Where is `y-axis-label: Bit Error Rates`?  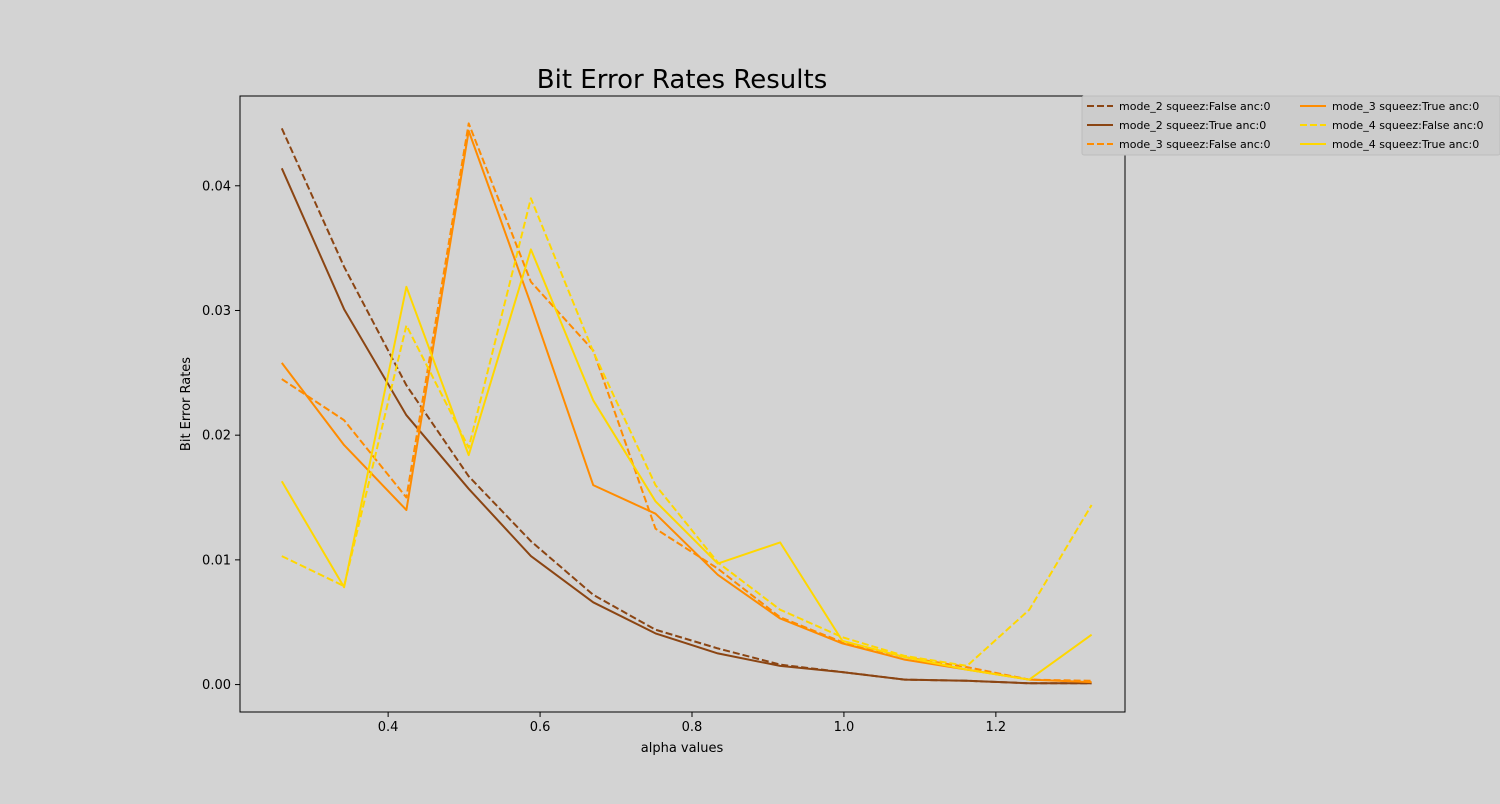
y-axis-label: Bit Error Rates is located at coordinates (186, 404).